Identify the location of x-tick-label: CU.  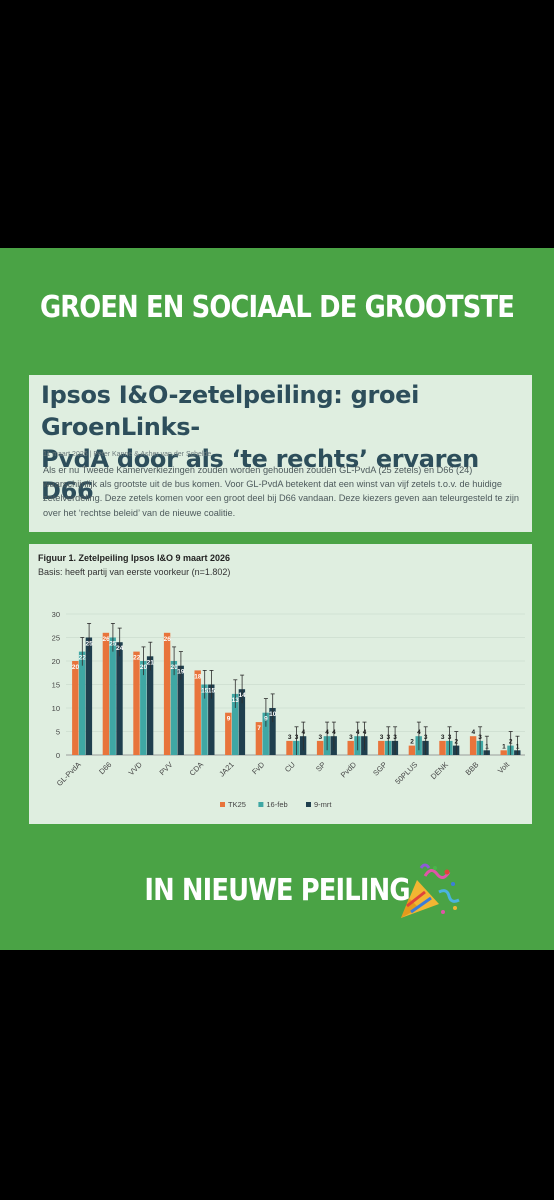
(290, 767).